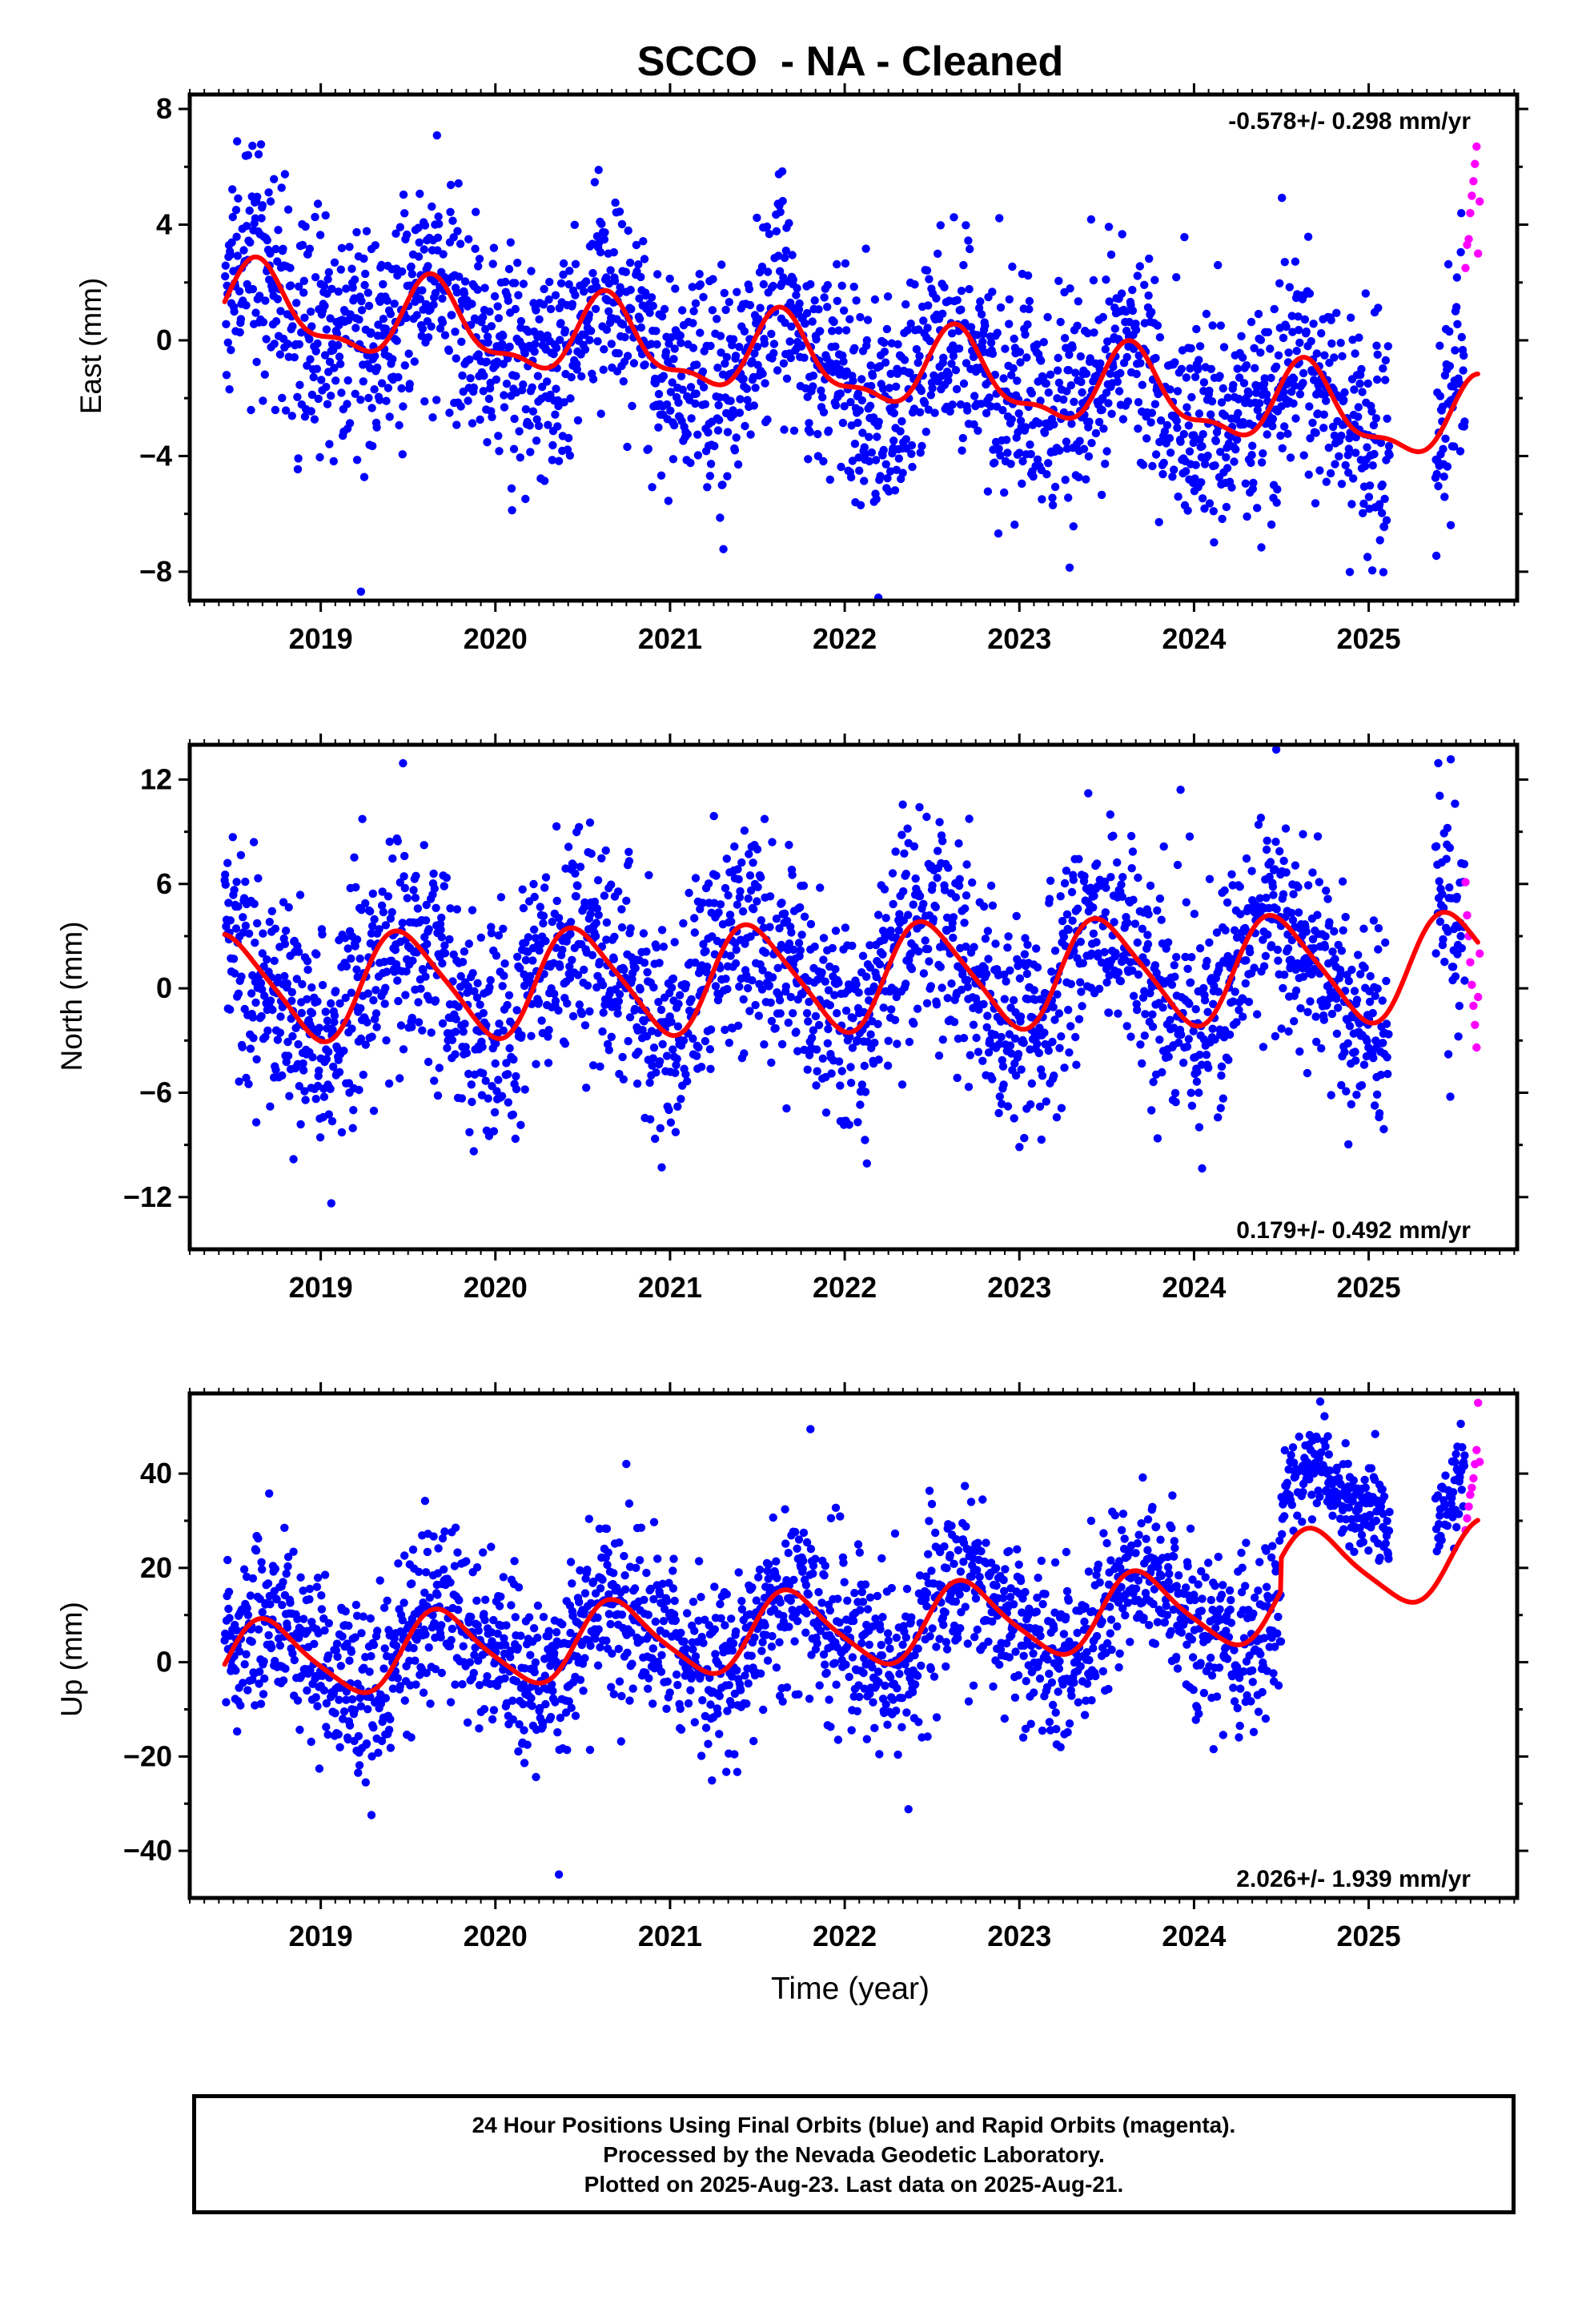 This screenshot has height=2324, width=1582. What do you see at coordinates (1268, 332) in the screenshot?
I see `east-final-point-2000` at bounding box center [1268, 332].